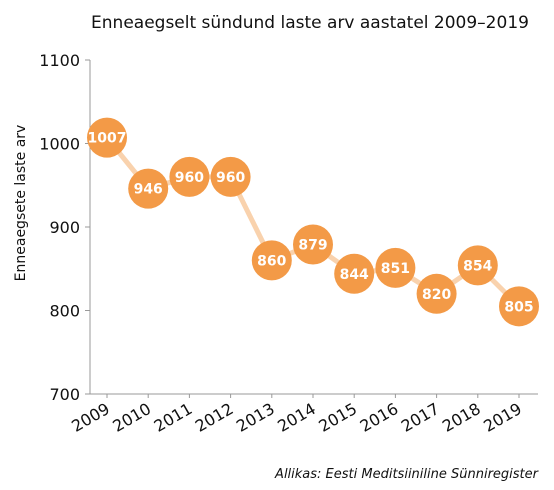 Image resolution: width=554 pixels, height=490 pixels. I want to click on y-tick-label: 900, so click(64, 227).